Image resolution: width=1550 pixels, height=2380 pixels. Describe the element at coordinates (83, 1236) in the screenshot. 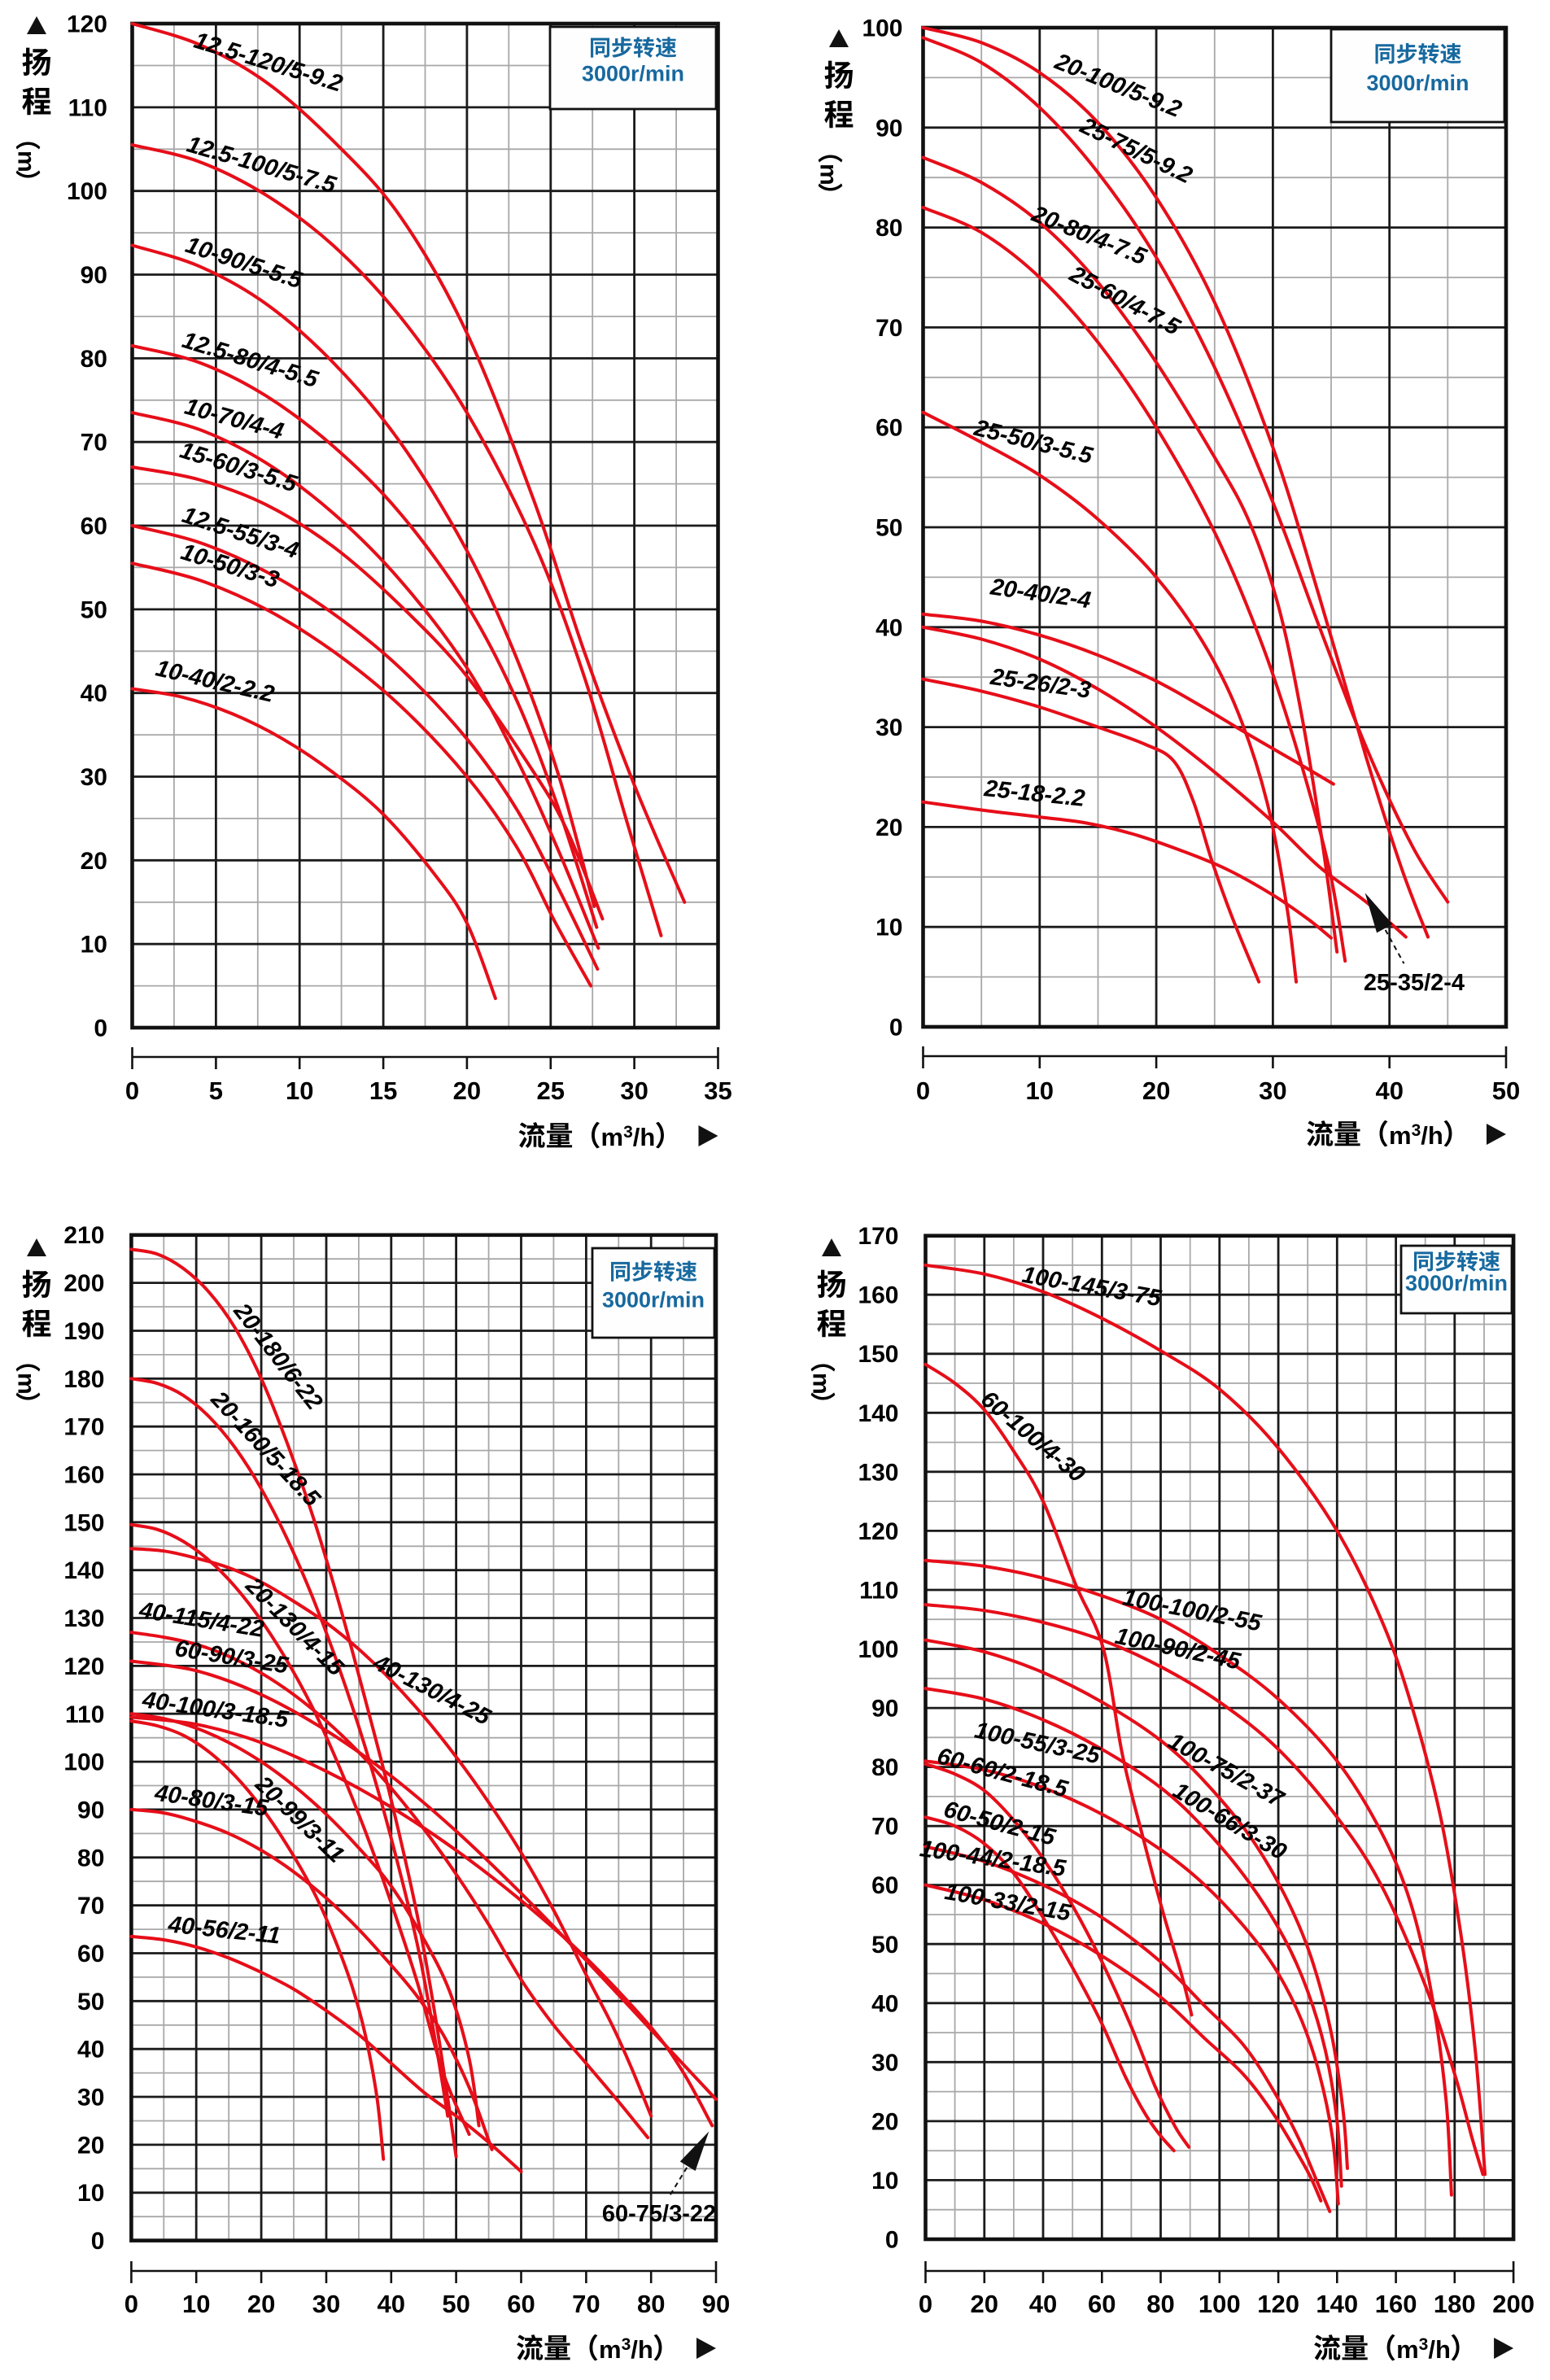

I see `svg-text: 210` at that location.